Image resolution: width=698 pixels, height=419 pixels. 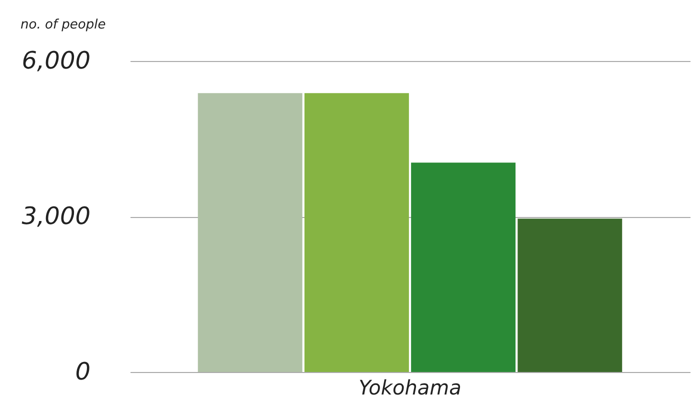 I want to click on y-axis-title: no. of people, so click(x=63, y=25).